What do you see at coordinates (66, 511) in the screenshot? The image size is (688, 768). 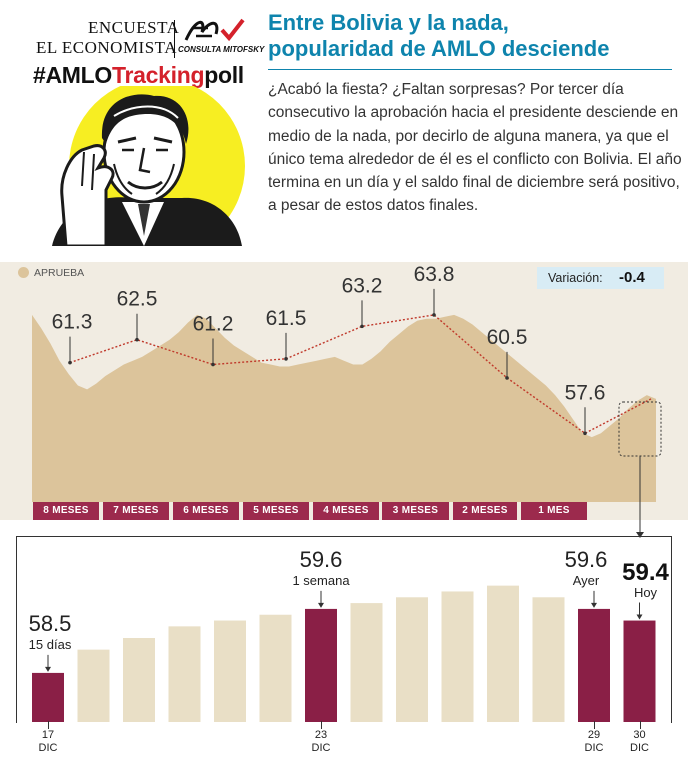 I see `period-label: 8 MESES` at bounding box center [66, 511].